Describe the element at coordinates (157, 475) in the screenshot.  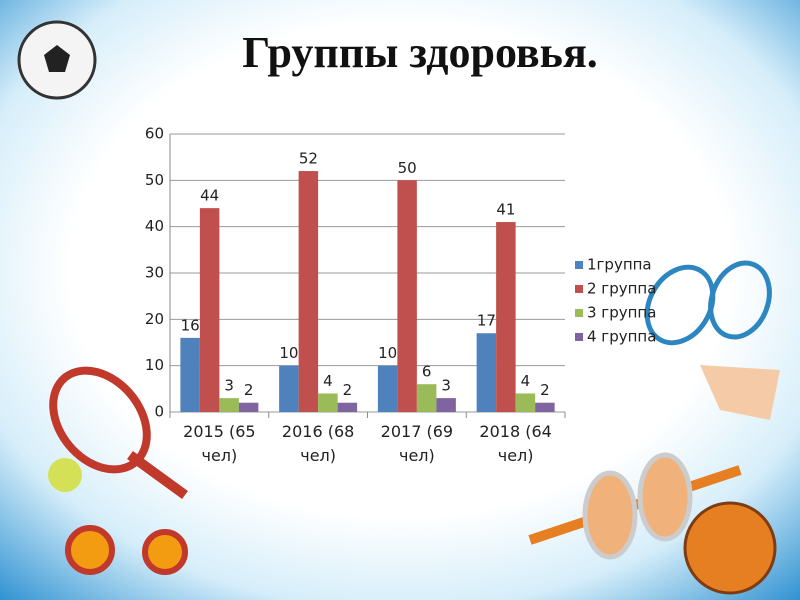
I see `racket-handle` at that location.